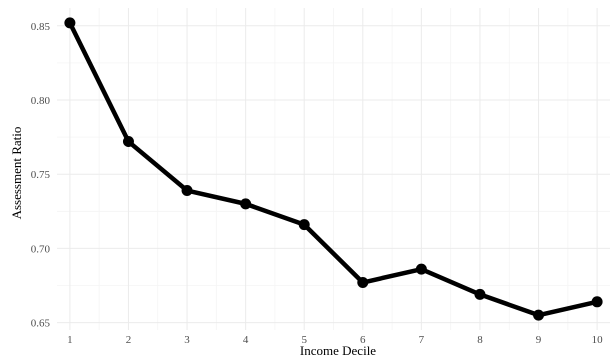 The width and height of the screenshot is (616, 360). What do you see at coordinates (187, 340) in the screenshot?
I see `x-tick-label: 3` at bounding box center [187, 340].